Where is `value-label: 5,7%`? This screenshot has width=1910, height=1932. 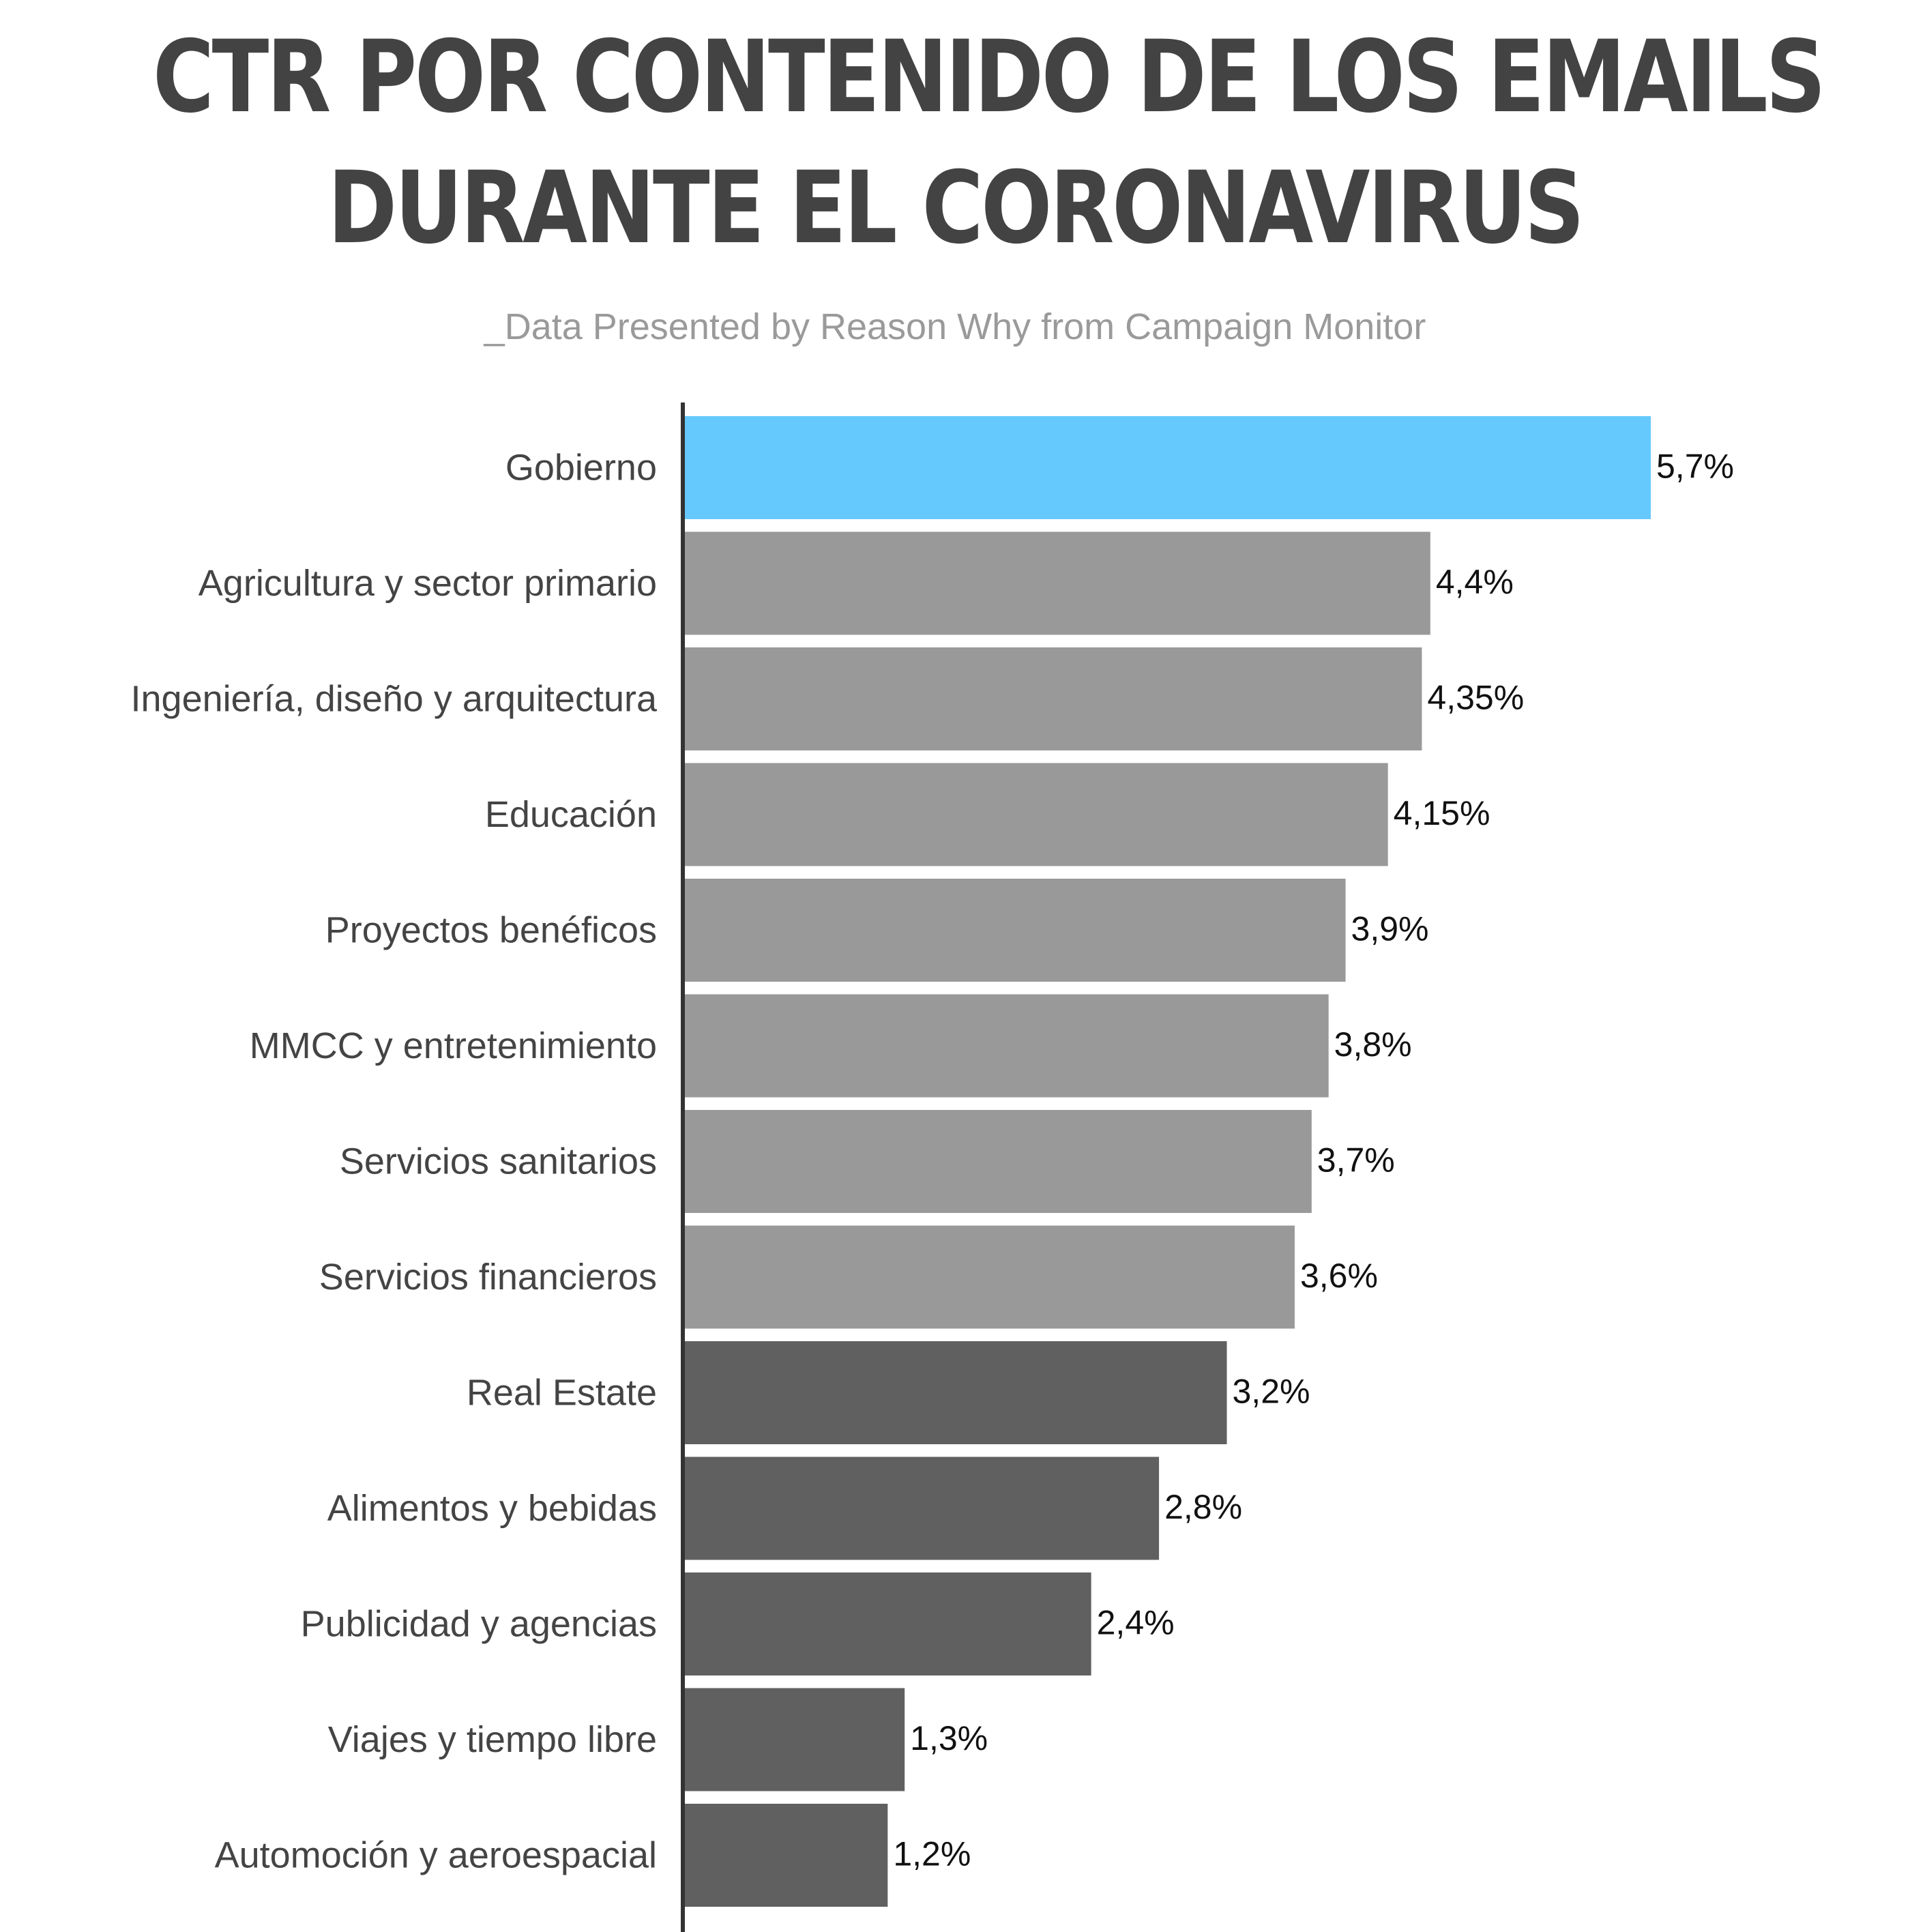 value-label: 5,7% is located at coordinates (1695, 467).